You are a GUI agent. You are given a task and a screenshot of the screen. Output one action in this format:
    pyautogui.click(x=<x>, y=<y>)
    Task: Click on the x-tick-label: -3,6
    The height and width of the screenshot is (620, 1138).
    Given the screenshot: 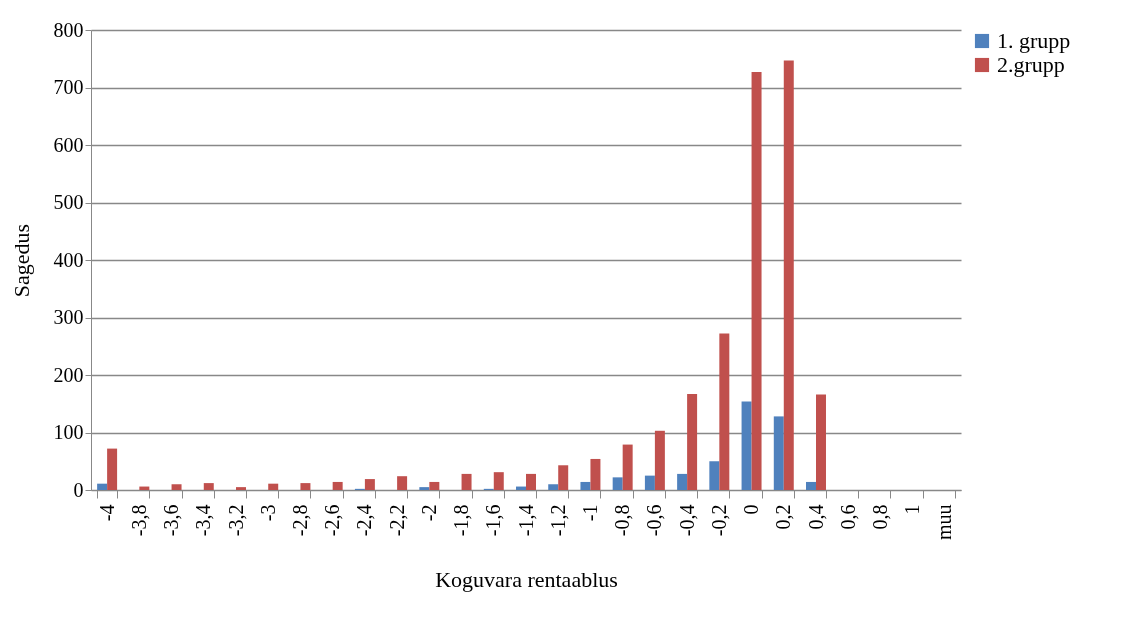 What is the action you would take?
    pyautogui.click(x=171, y=520)
    